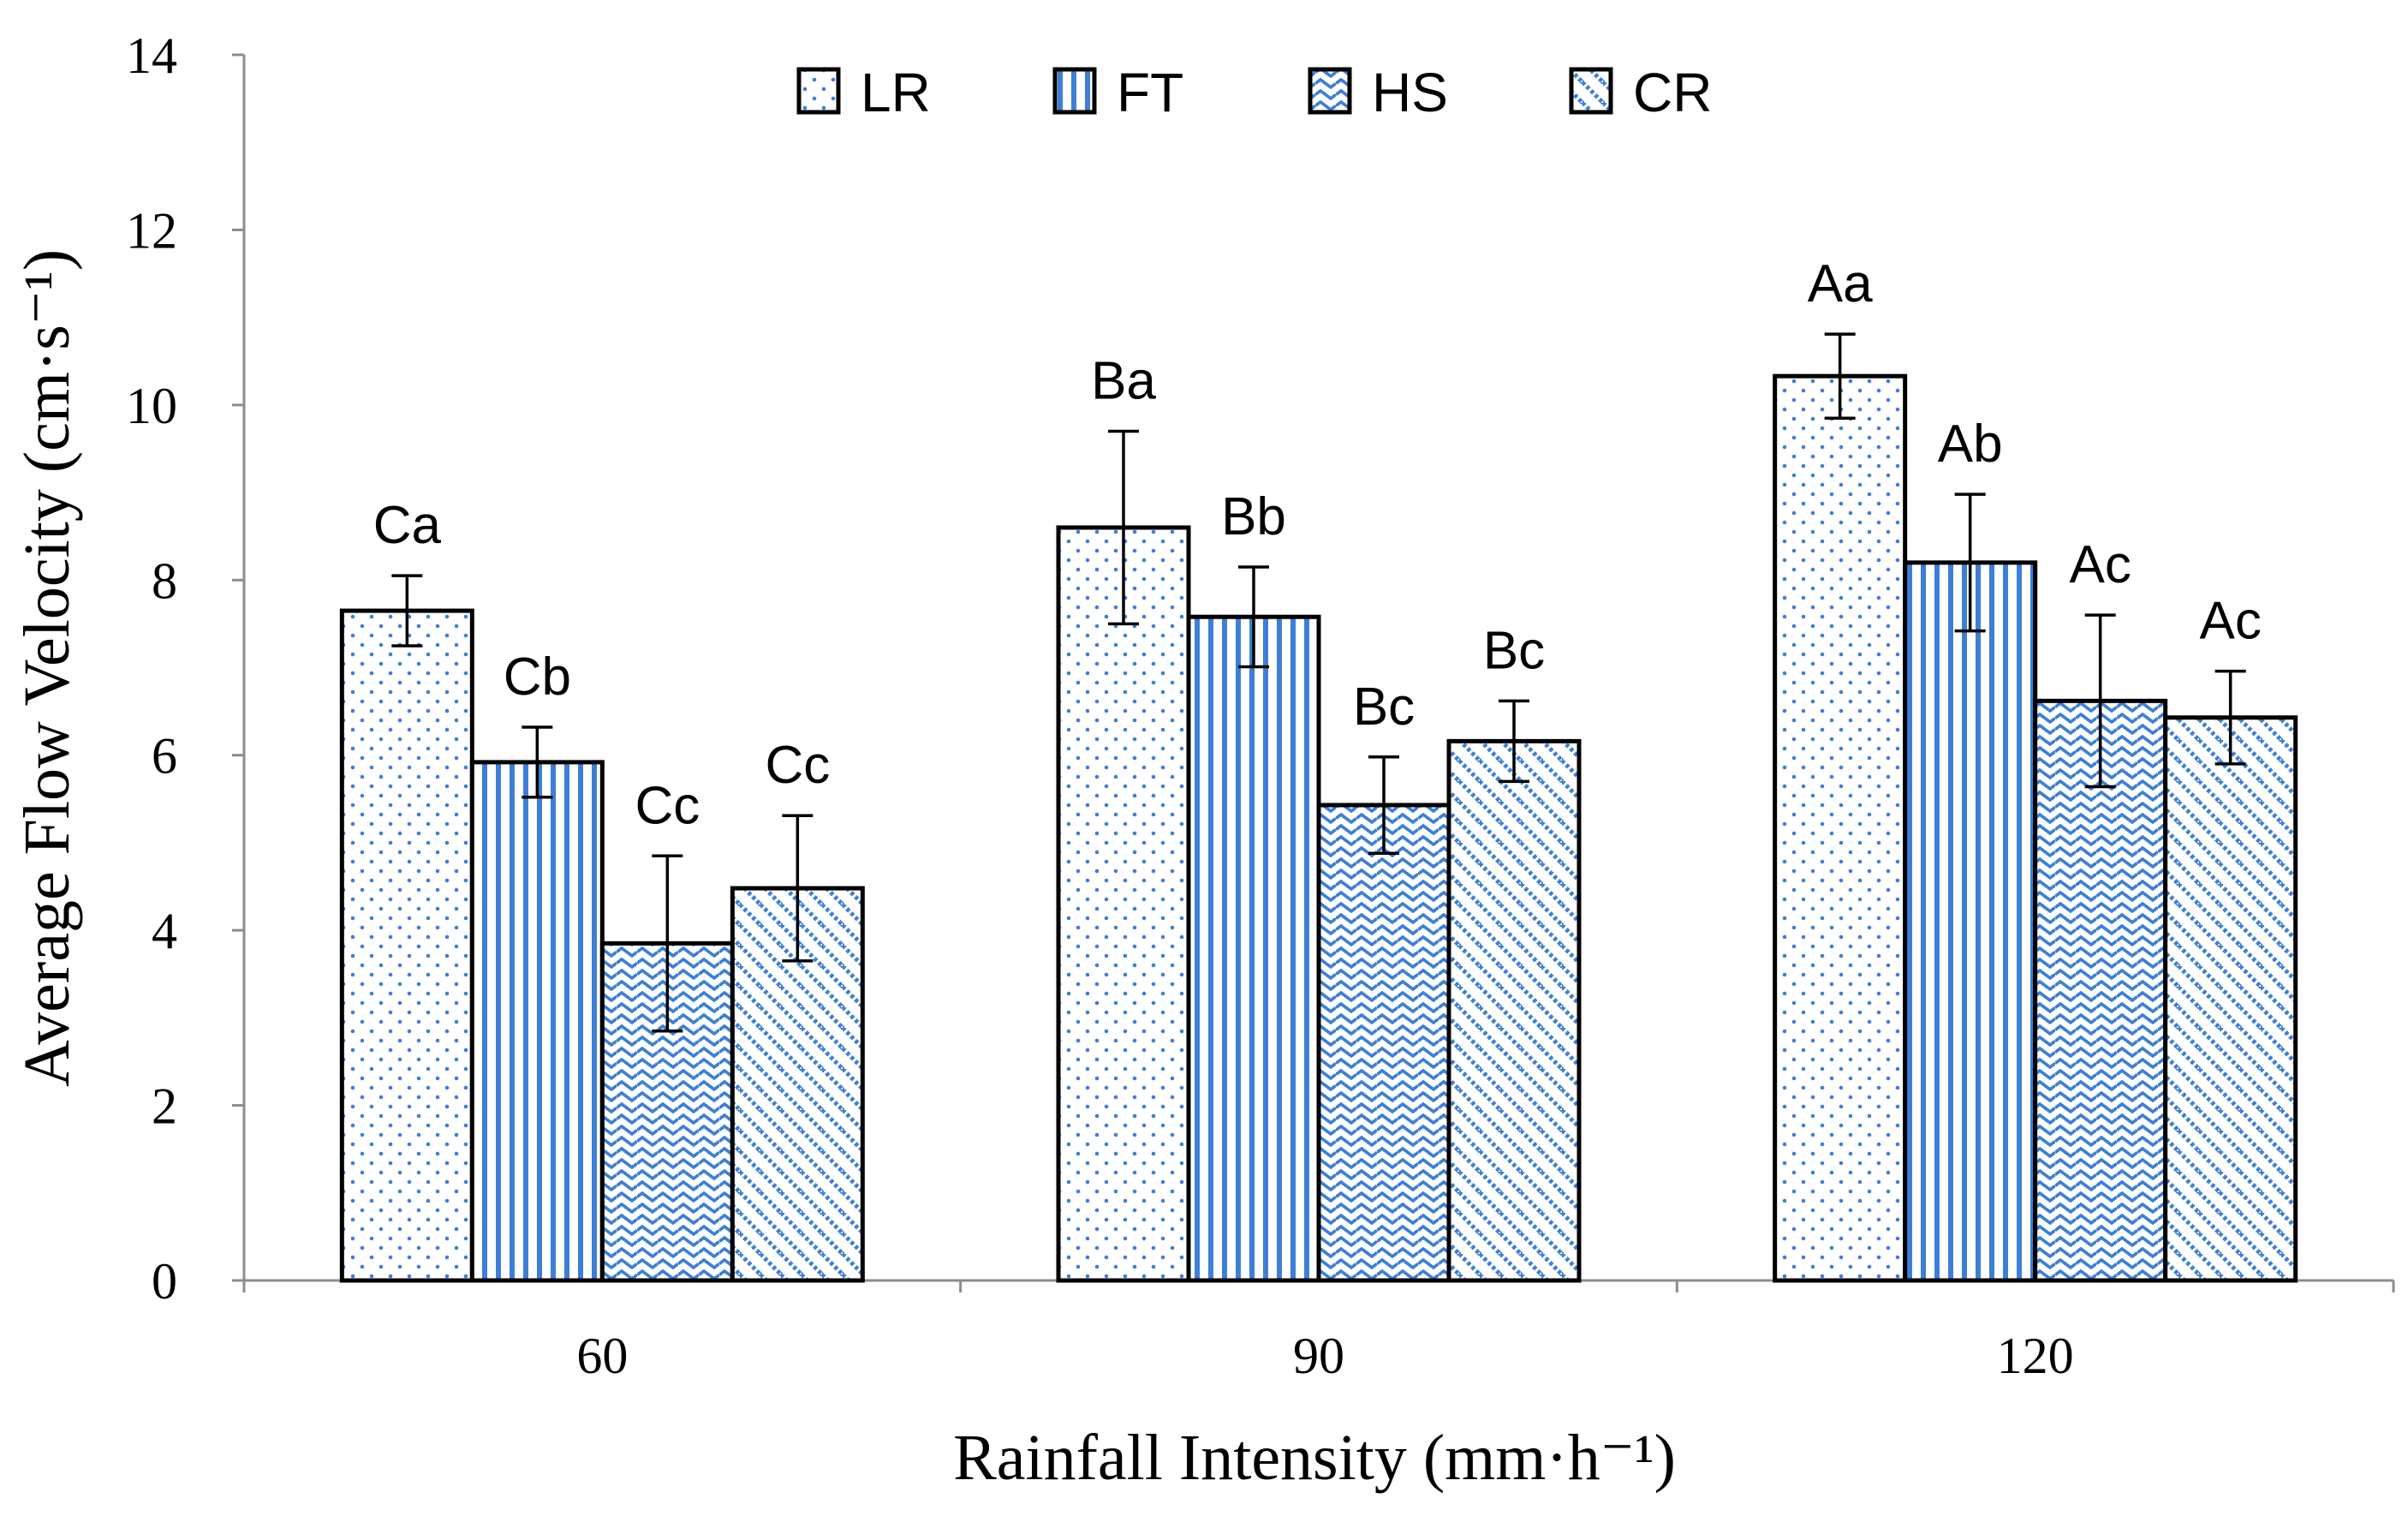  What do you see at coordinates (1591, 91) in the screenshot?
I see `legend-swatch-cr` at bounding box center [1591, 91].